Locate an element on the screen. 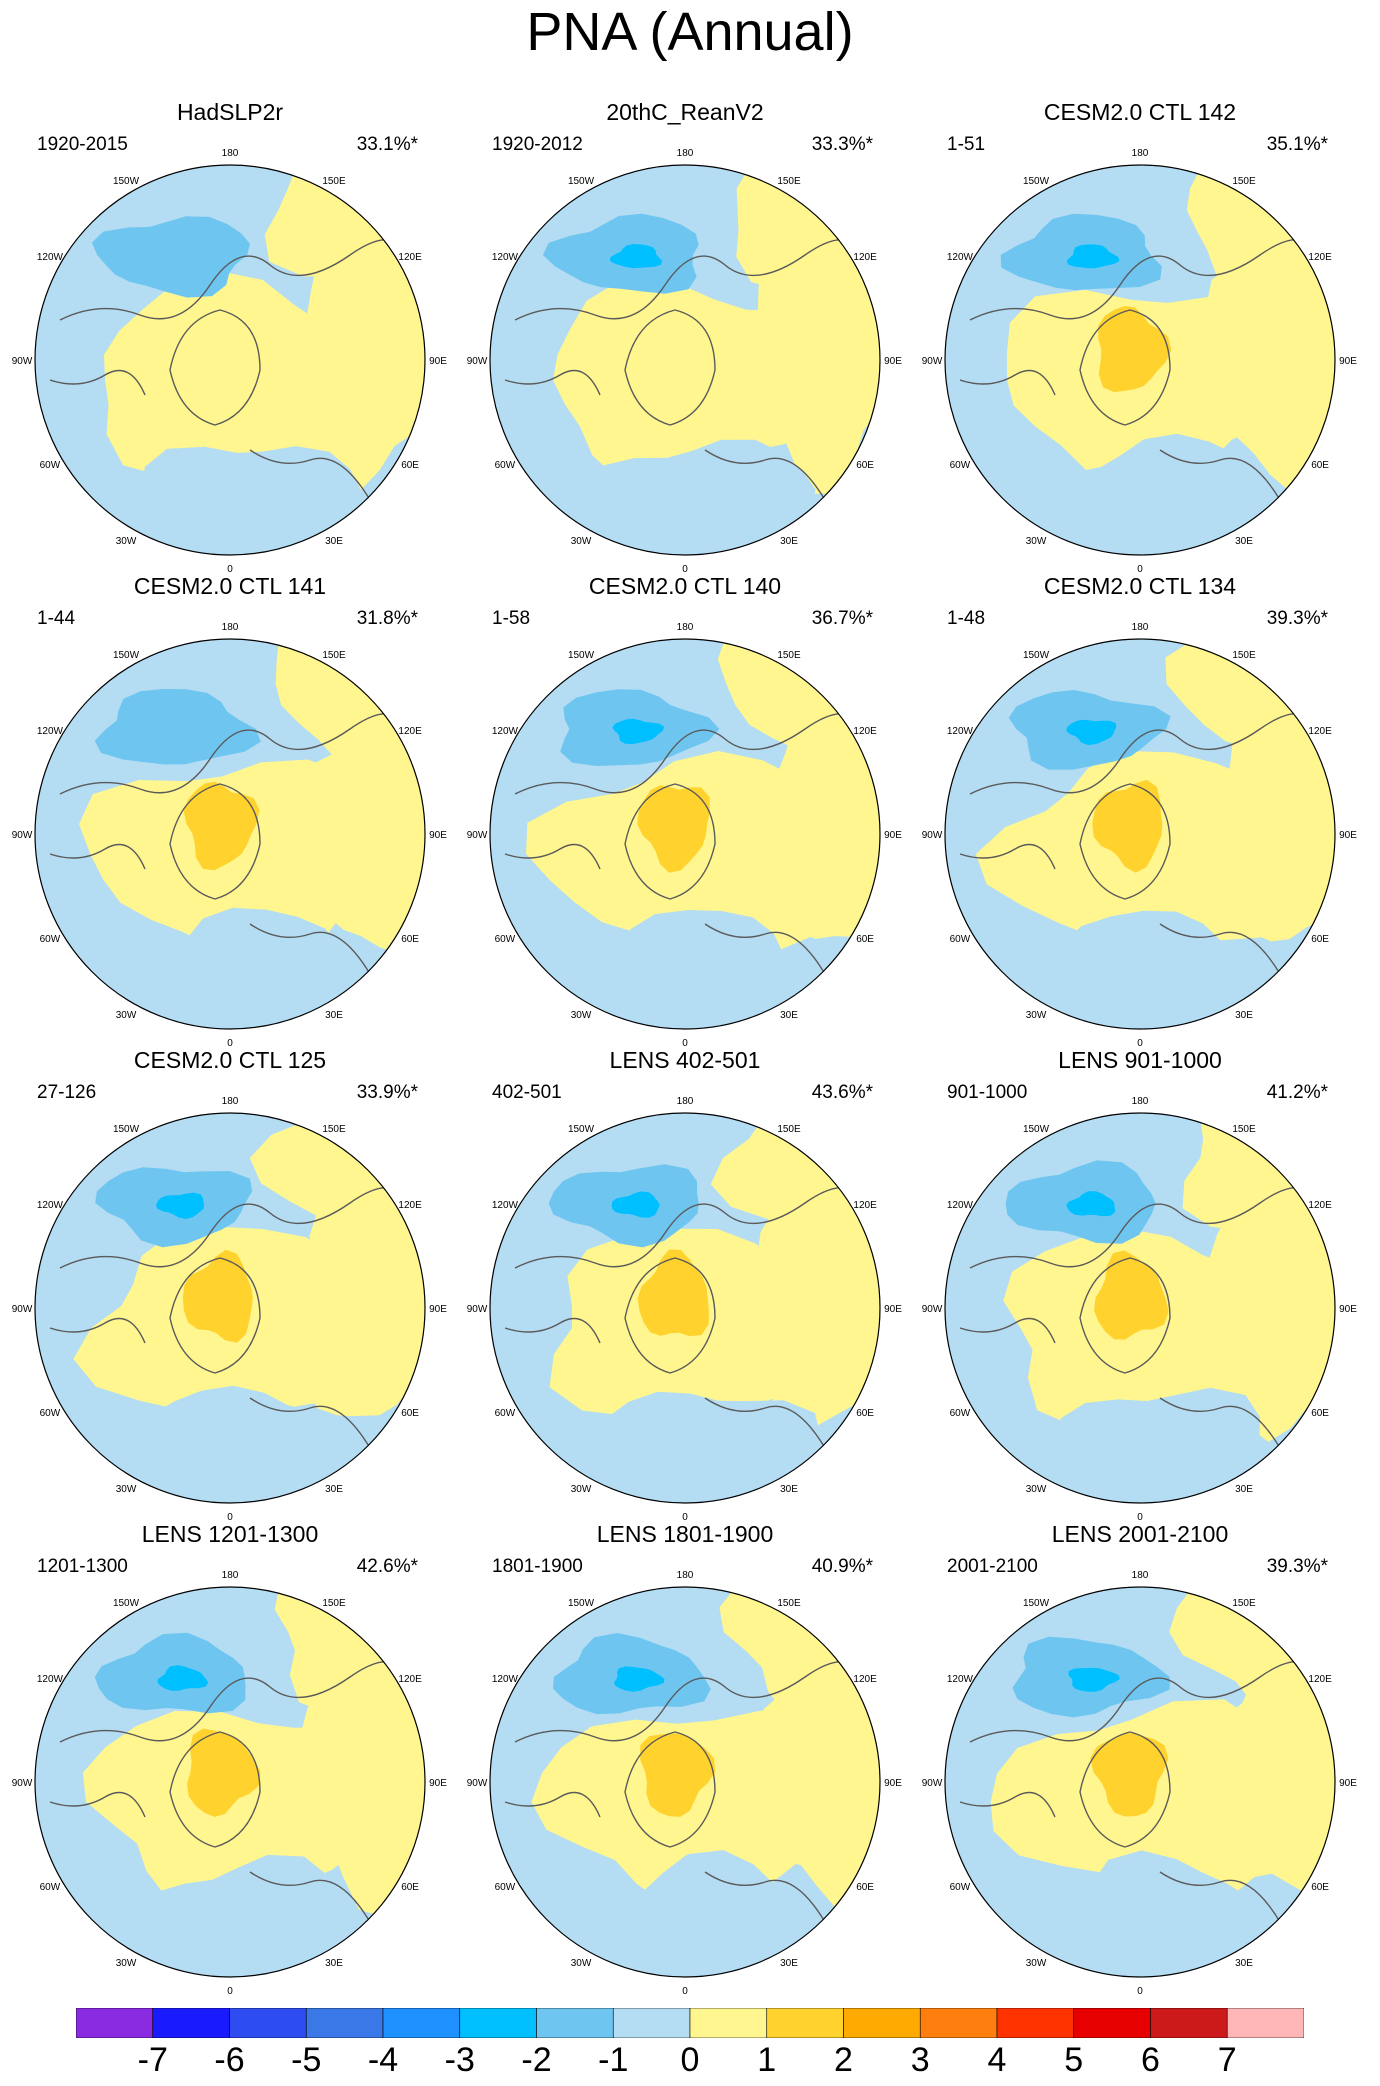  colorbar-tick-label: -1 is located at coordinates (613, 2060).